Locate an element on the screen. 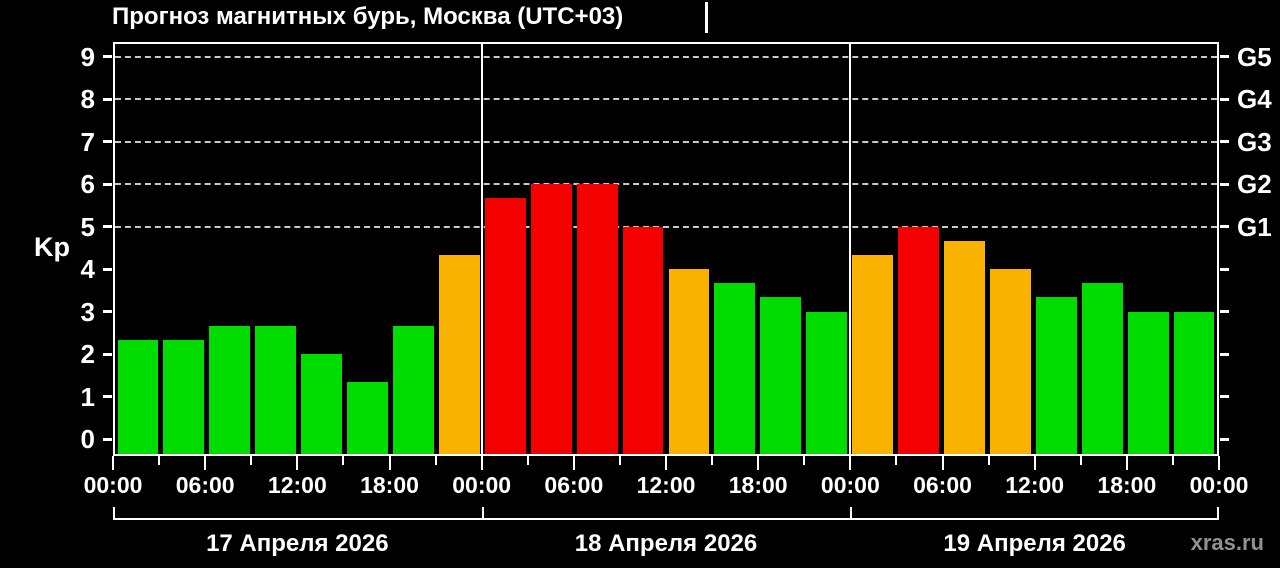 This screenshot has width=1280, height=568. title-cursor-bar is located at coordinates (706, 17).